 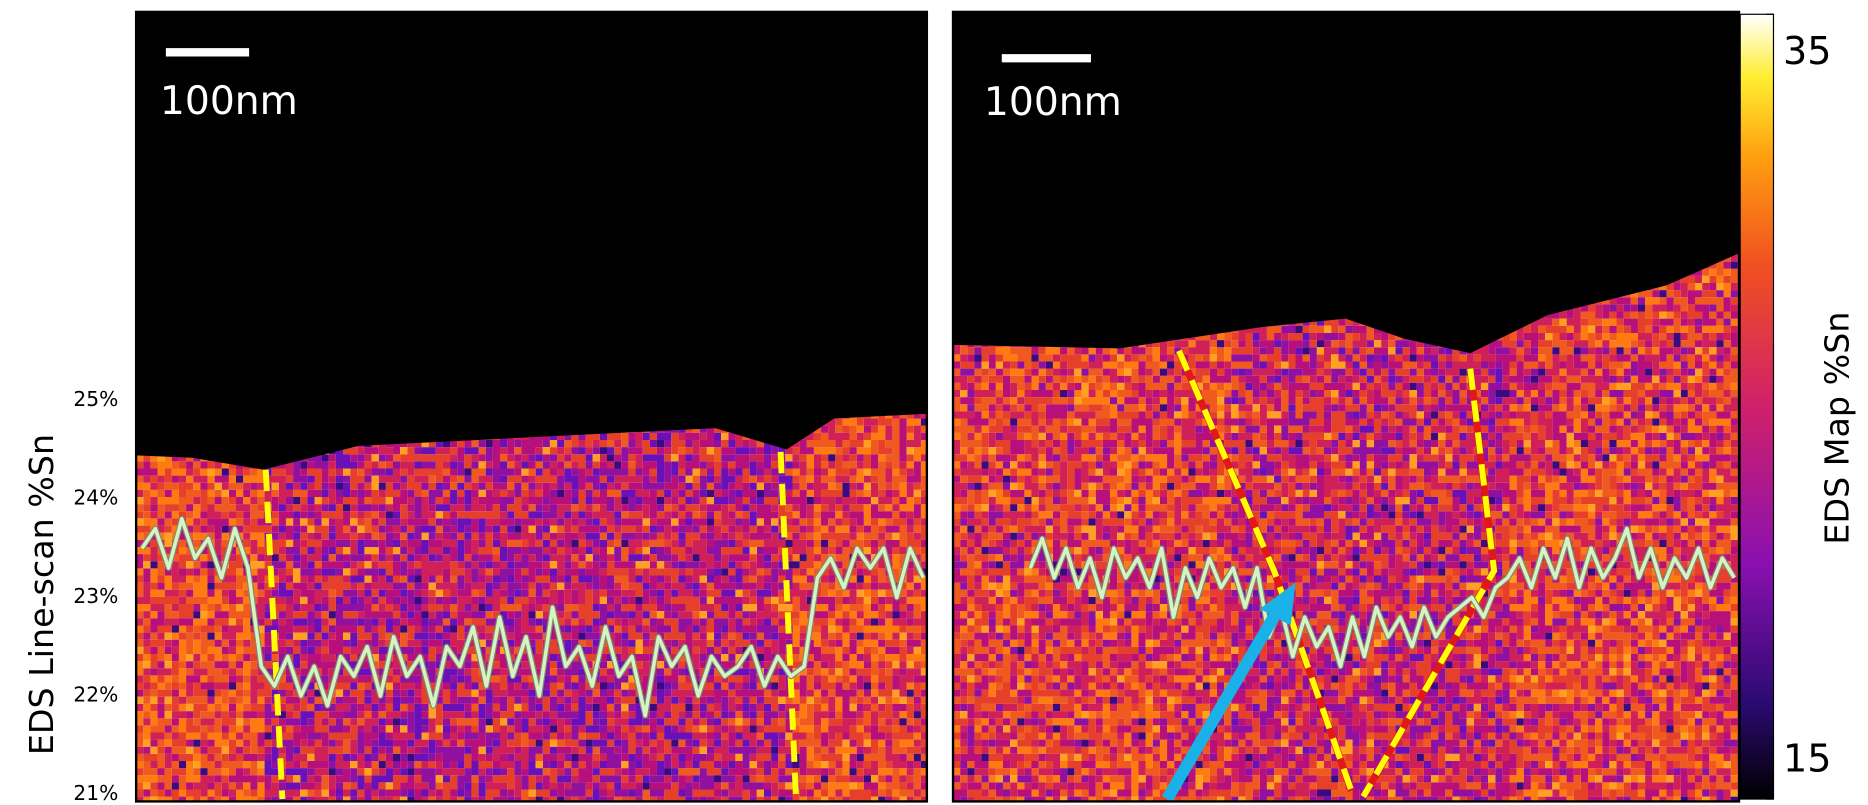 What do you see at coordinates (95, 596) in the screenshot?
I see `y-tick-label: 23%` at bounding box center [95, 596].